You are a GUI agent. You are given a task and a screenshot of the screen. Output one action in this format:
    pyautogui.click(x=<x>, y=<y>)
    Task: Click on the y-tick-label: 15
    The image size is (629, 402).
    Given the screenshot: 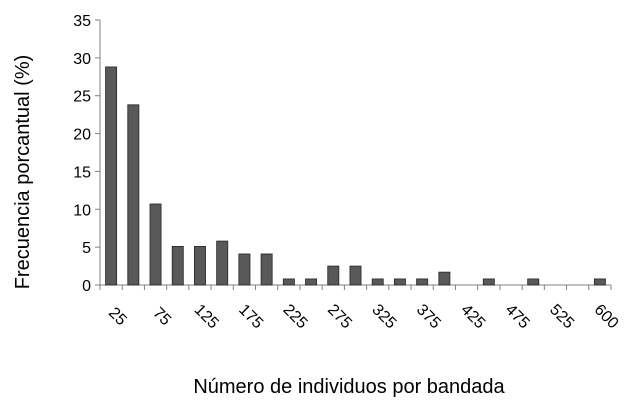 What is the action you would take?
    pyautogui.click(x=82, y=172)
    